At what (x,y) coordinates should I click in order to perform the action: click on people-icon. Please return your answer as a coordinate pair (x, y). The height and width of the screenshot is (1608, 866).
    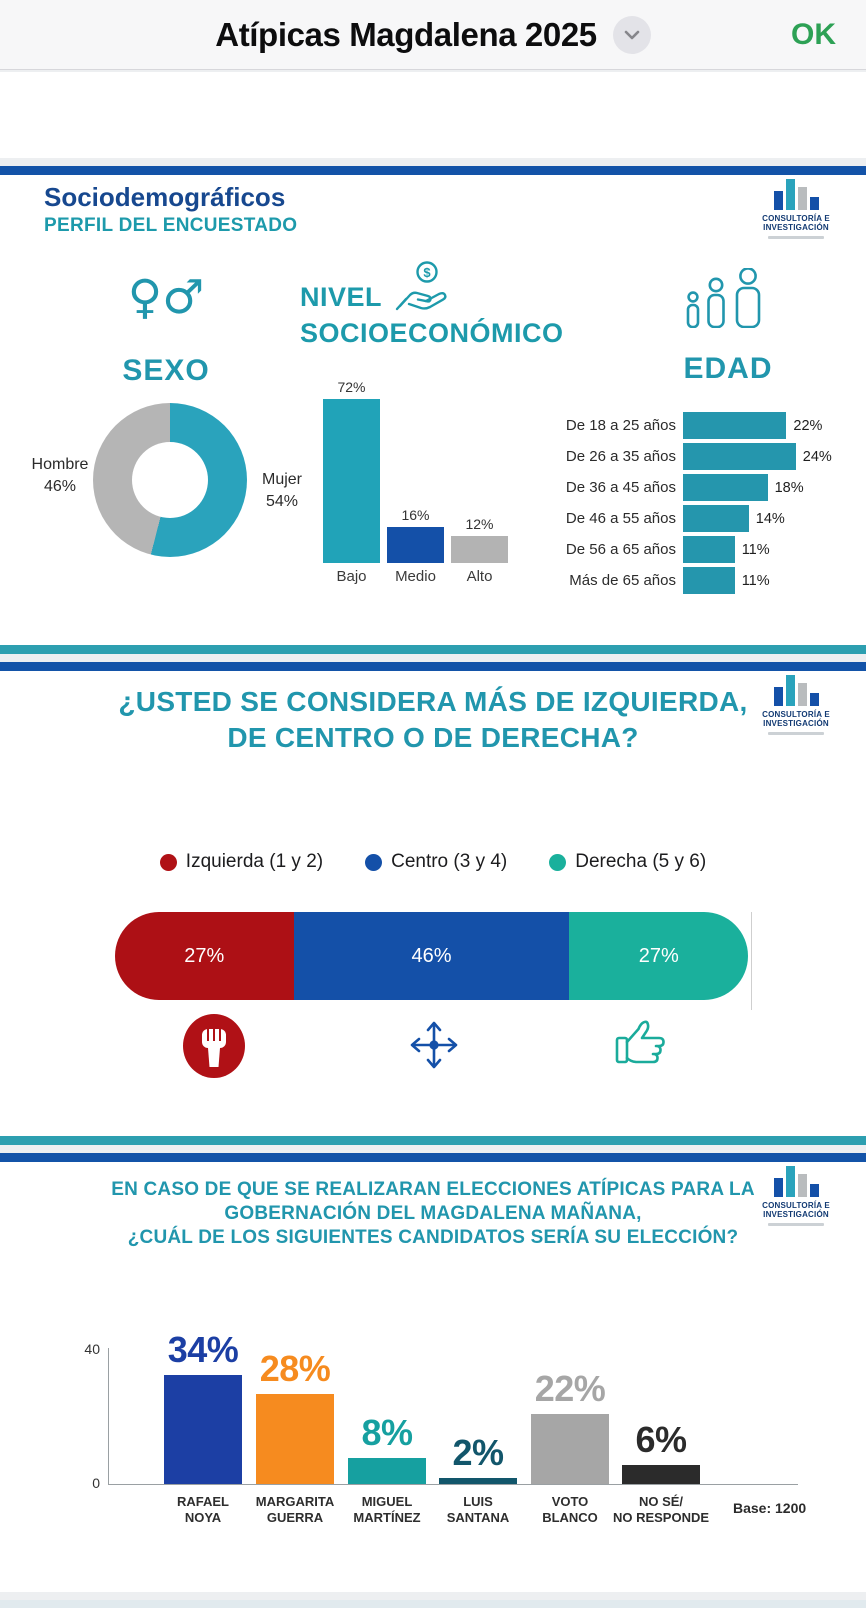
    Looking at the image, I should click on (726, 300).